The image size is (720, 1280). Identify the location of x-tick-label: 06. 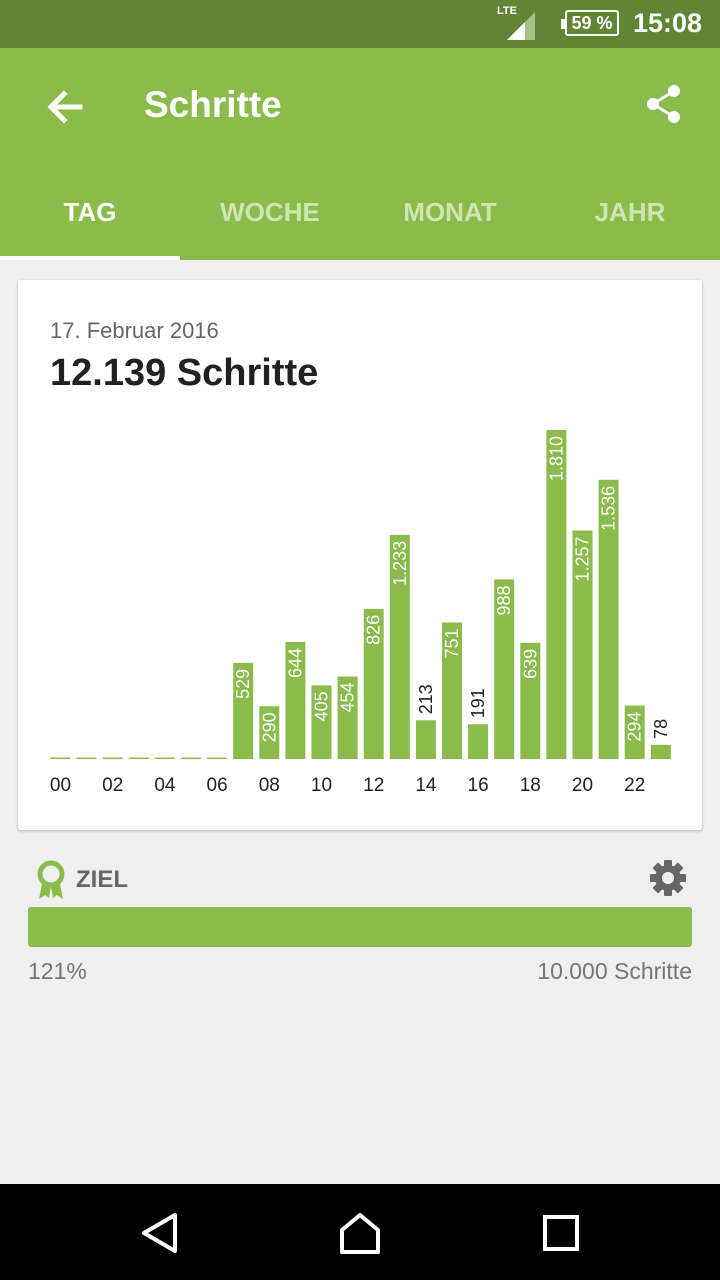
(217, 785).